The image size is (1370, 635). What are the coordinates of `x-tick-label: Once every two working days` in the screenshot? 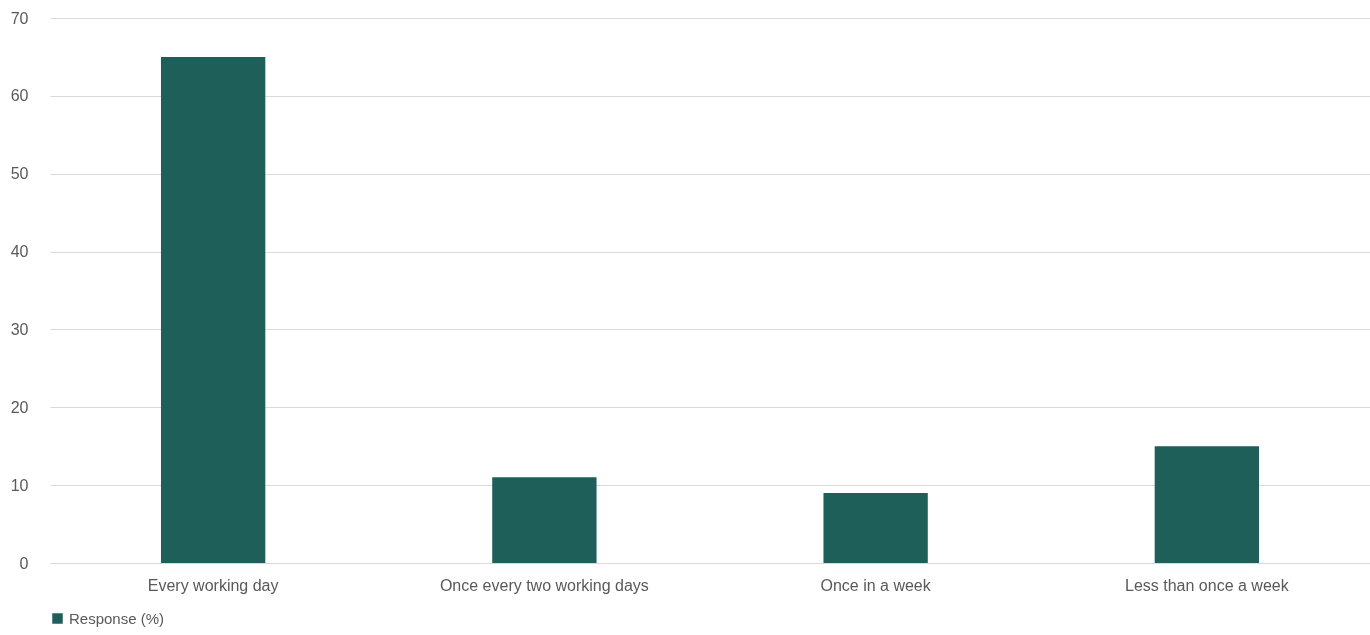 It's located at (544, 585).